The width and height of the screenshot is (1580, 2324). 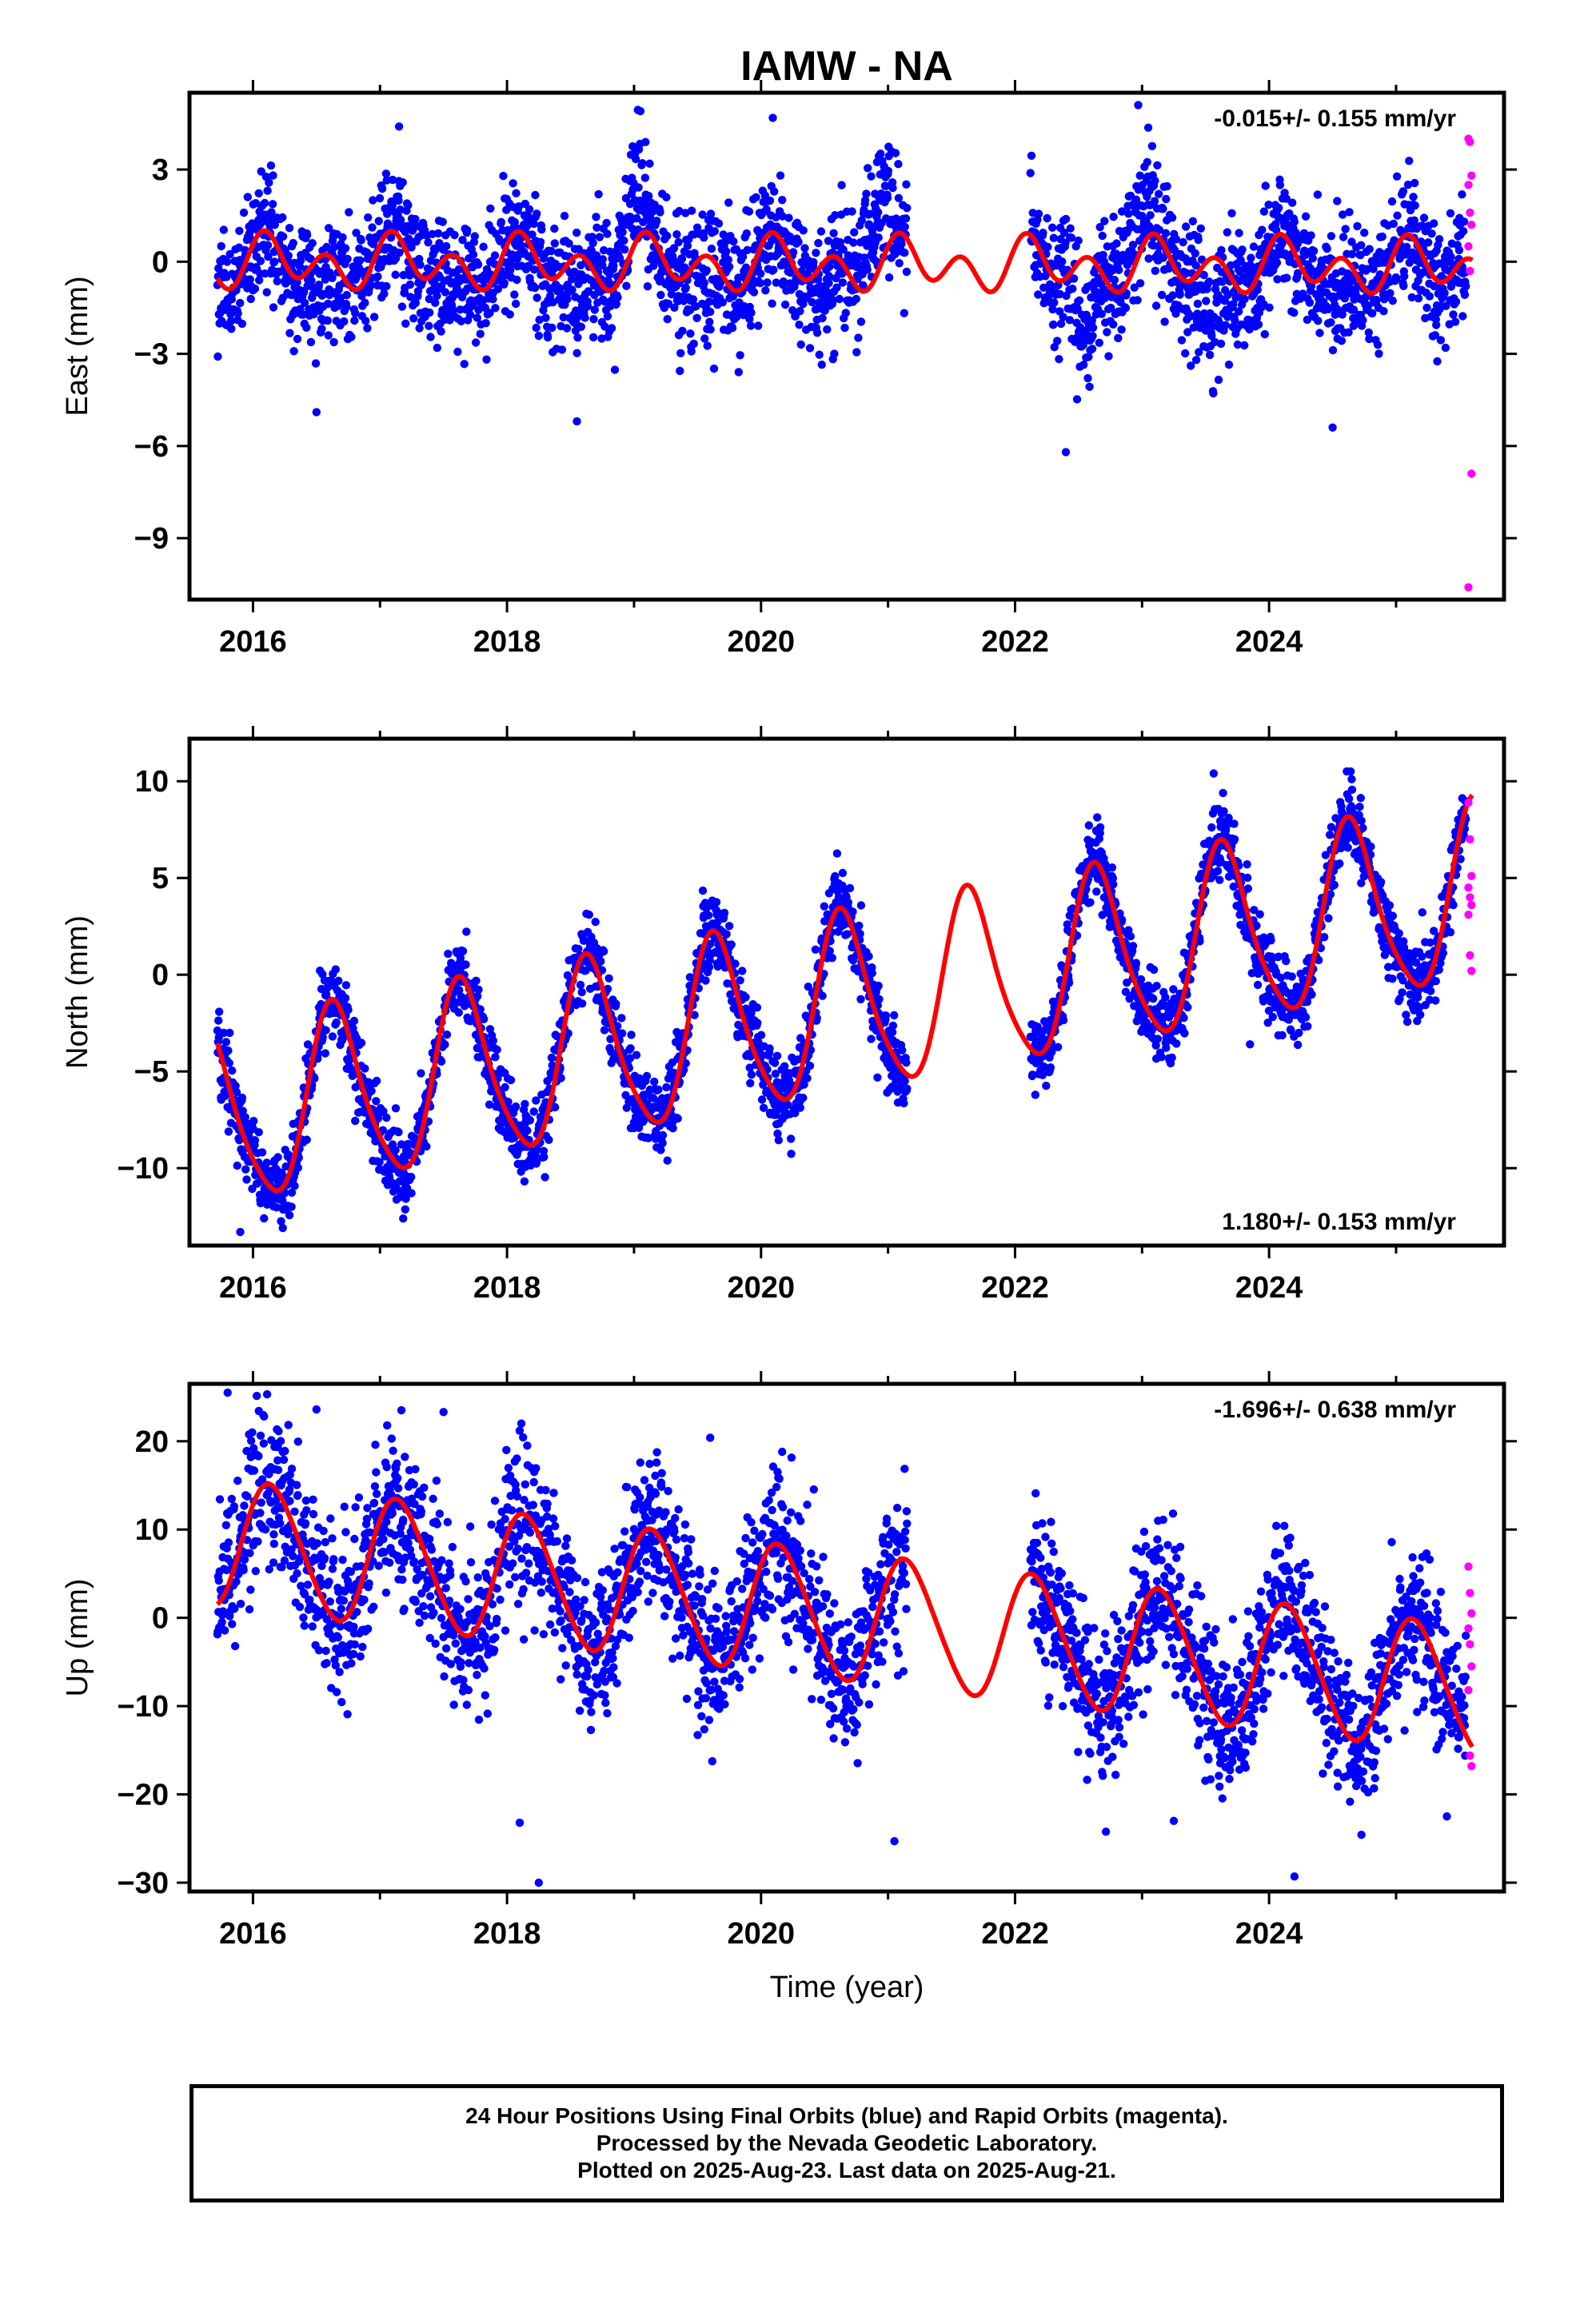 What do you see at coordinates (1471, 225) in the screenshot?
I see `rapid-orbit-point` at bounding box center [1471, 225].